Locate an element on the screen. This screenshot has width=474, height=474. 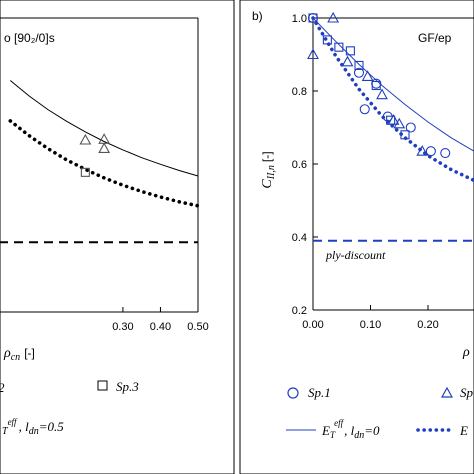
legend-triangle-marker is located at coordinates (447, 392).